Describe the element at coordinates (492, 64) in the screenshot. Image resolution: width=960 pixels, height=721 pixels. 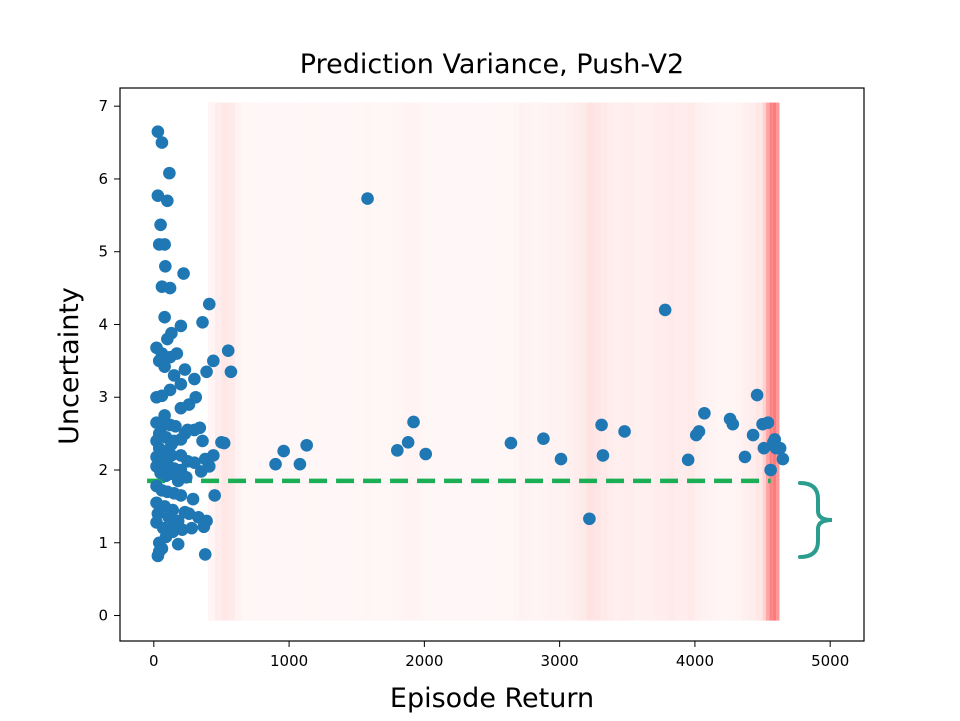
I see `chart-title: Prediction Variance, Push-V2` at that location.